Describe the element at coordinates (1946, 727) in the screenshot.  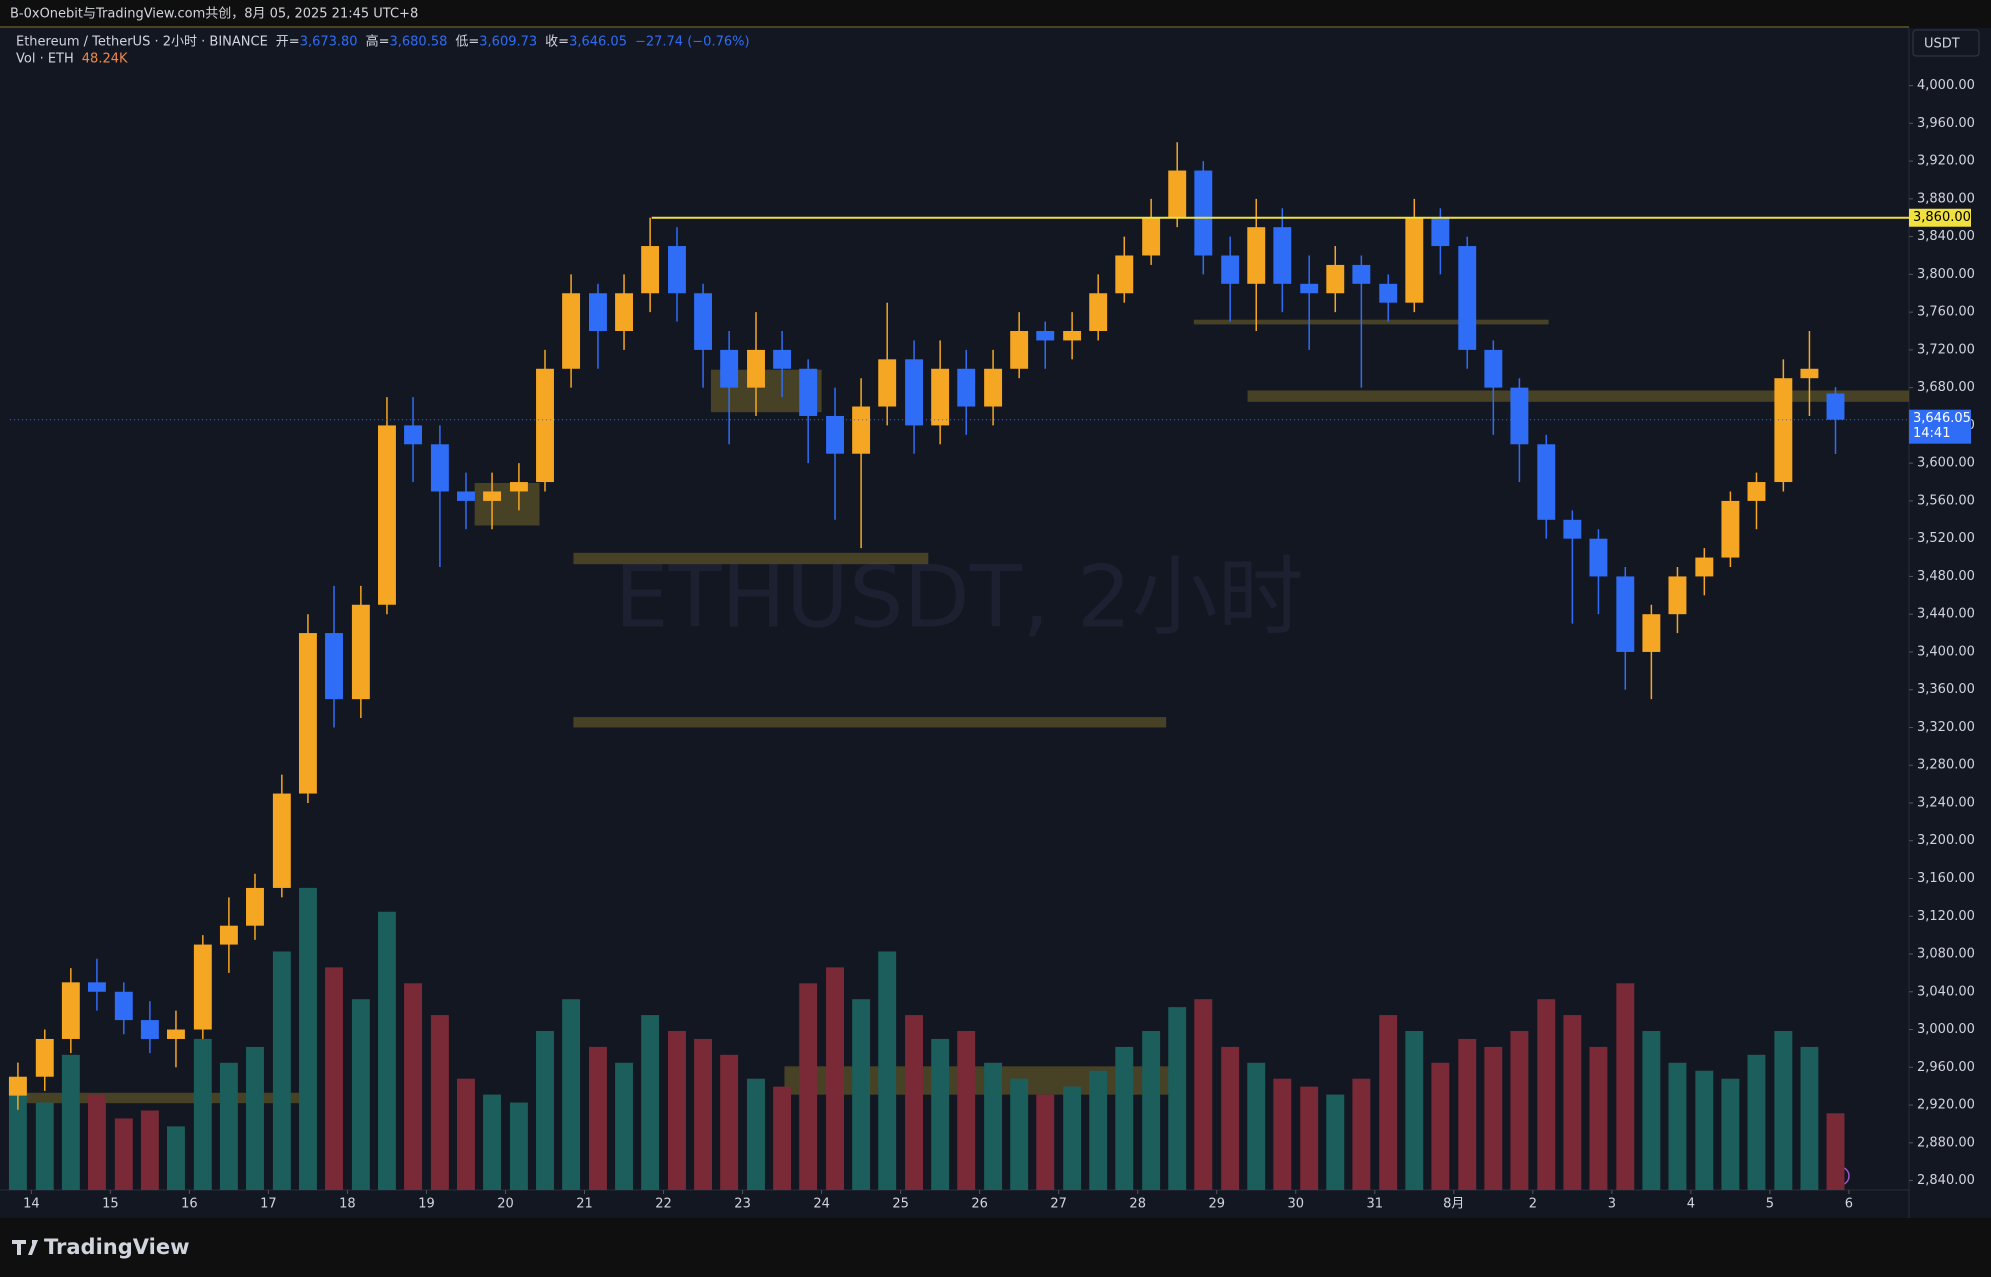
I see `y-tick-label: 3,320.00` at that location.